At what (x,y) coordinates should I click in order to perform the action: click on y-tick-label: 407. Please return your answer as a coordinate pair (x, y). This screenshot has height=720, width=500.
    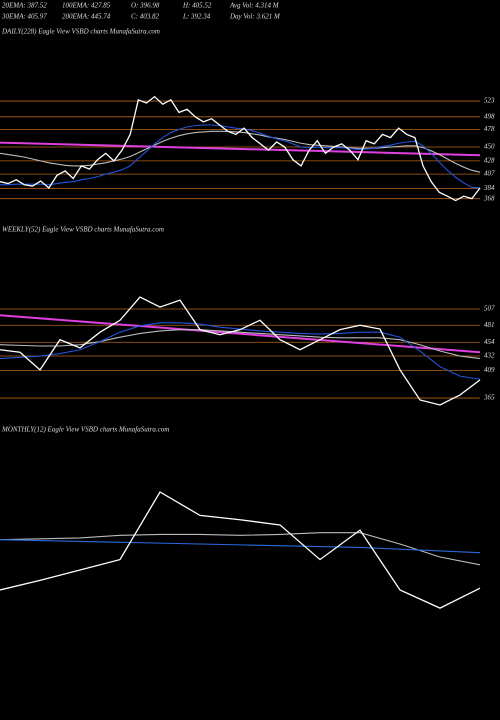
    Looking at the image, I should click on (489, 174).